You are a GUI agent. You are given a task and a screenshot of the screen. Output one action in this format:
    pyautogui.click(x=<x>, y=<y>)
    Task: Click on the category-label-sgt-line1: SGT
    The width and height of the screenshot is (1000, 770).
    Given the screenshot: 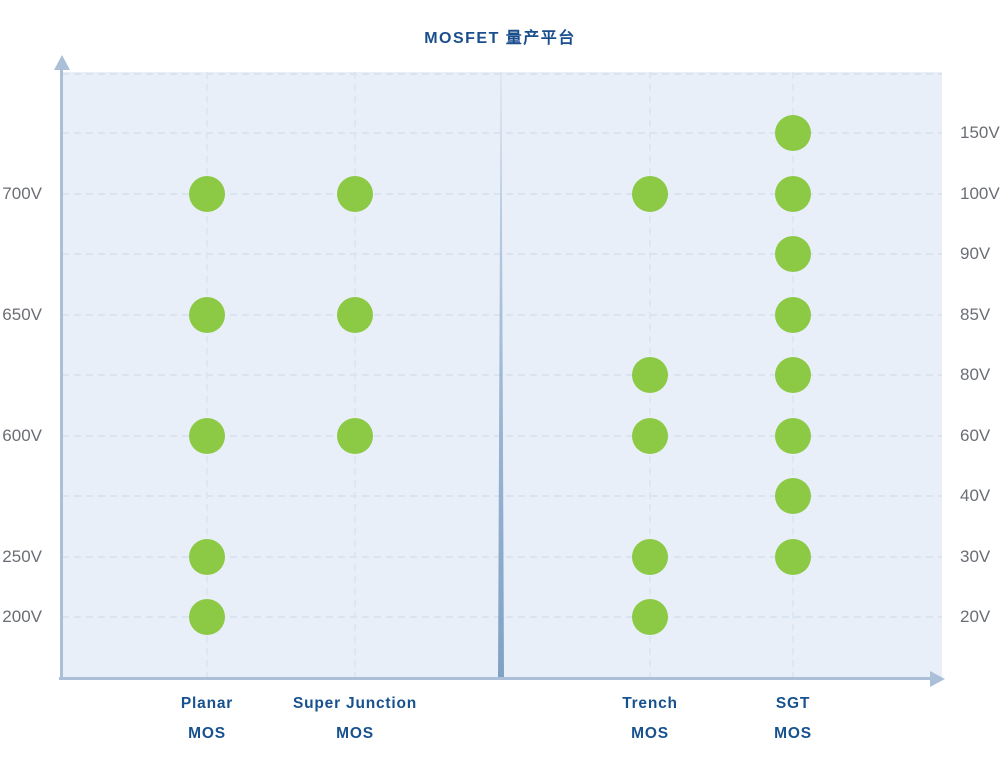 What is the action you would take?
    pyautogui.click(x=793, y=703)
    